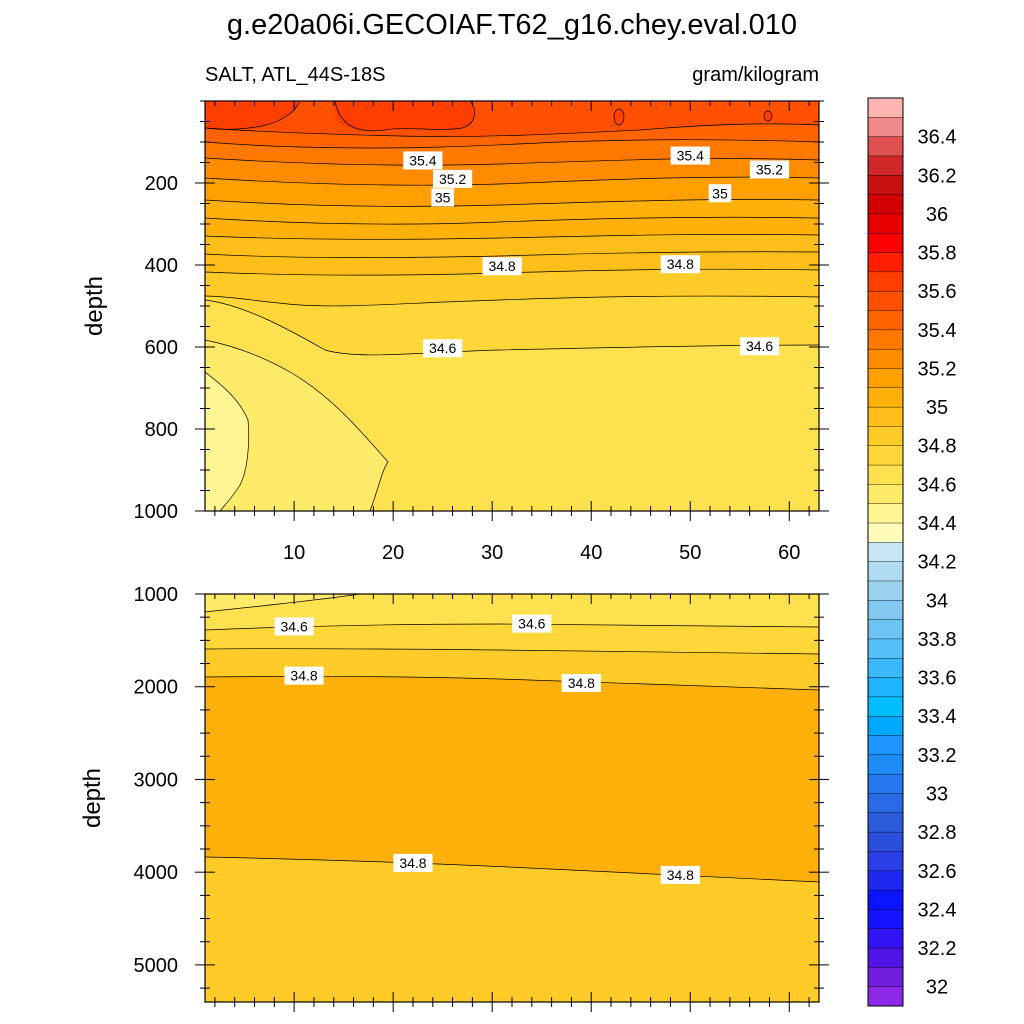 This screenshot has width=1024, height=1024. What do you see at coordinates (94, 306) in the screenshot?
I see `upper-y-axis-label: depth` at bounding box center [94, 306].